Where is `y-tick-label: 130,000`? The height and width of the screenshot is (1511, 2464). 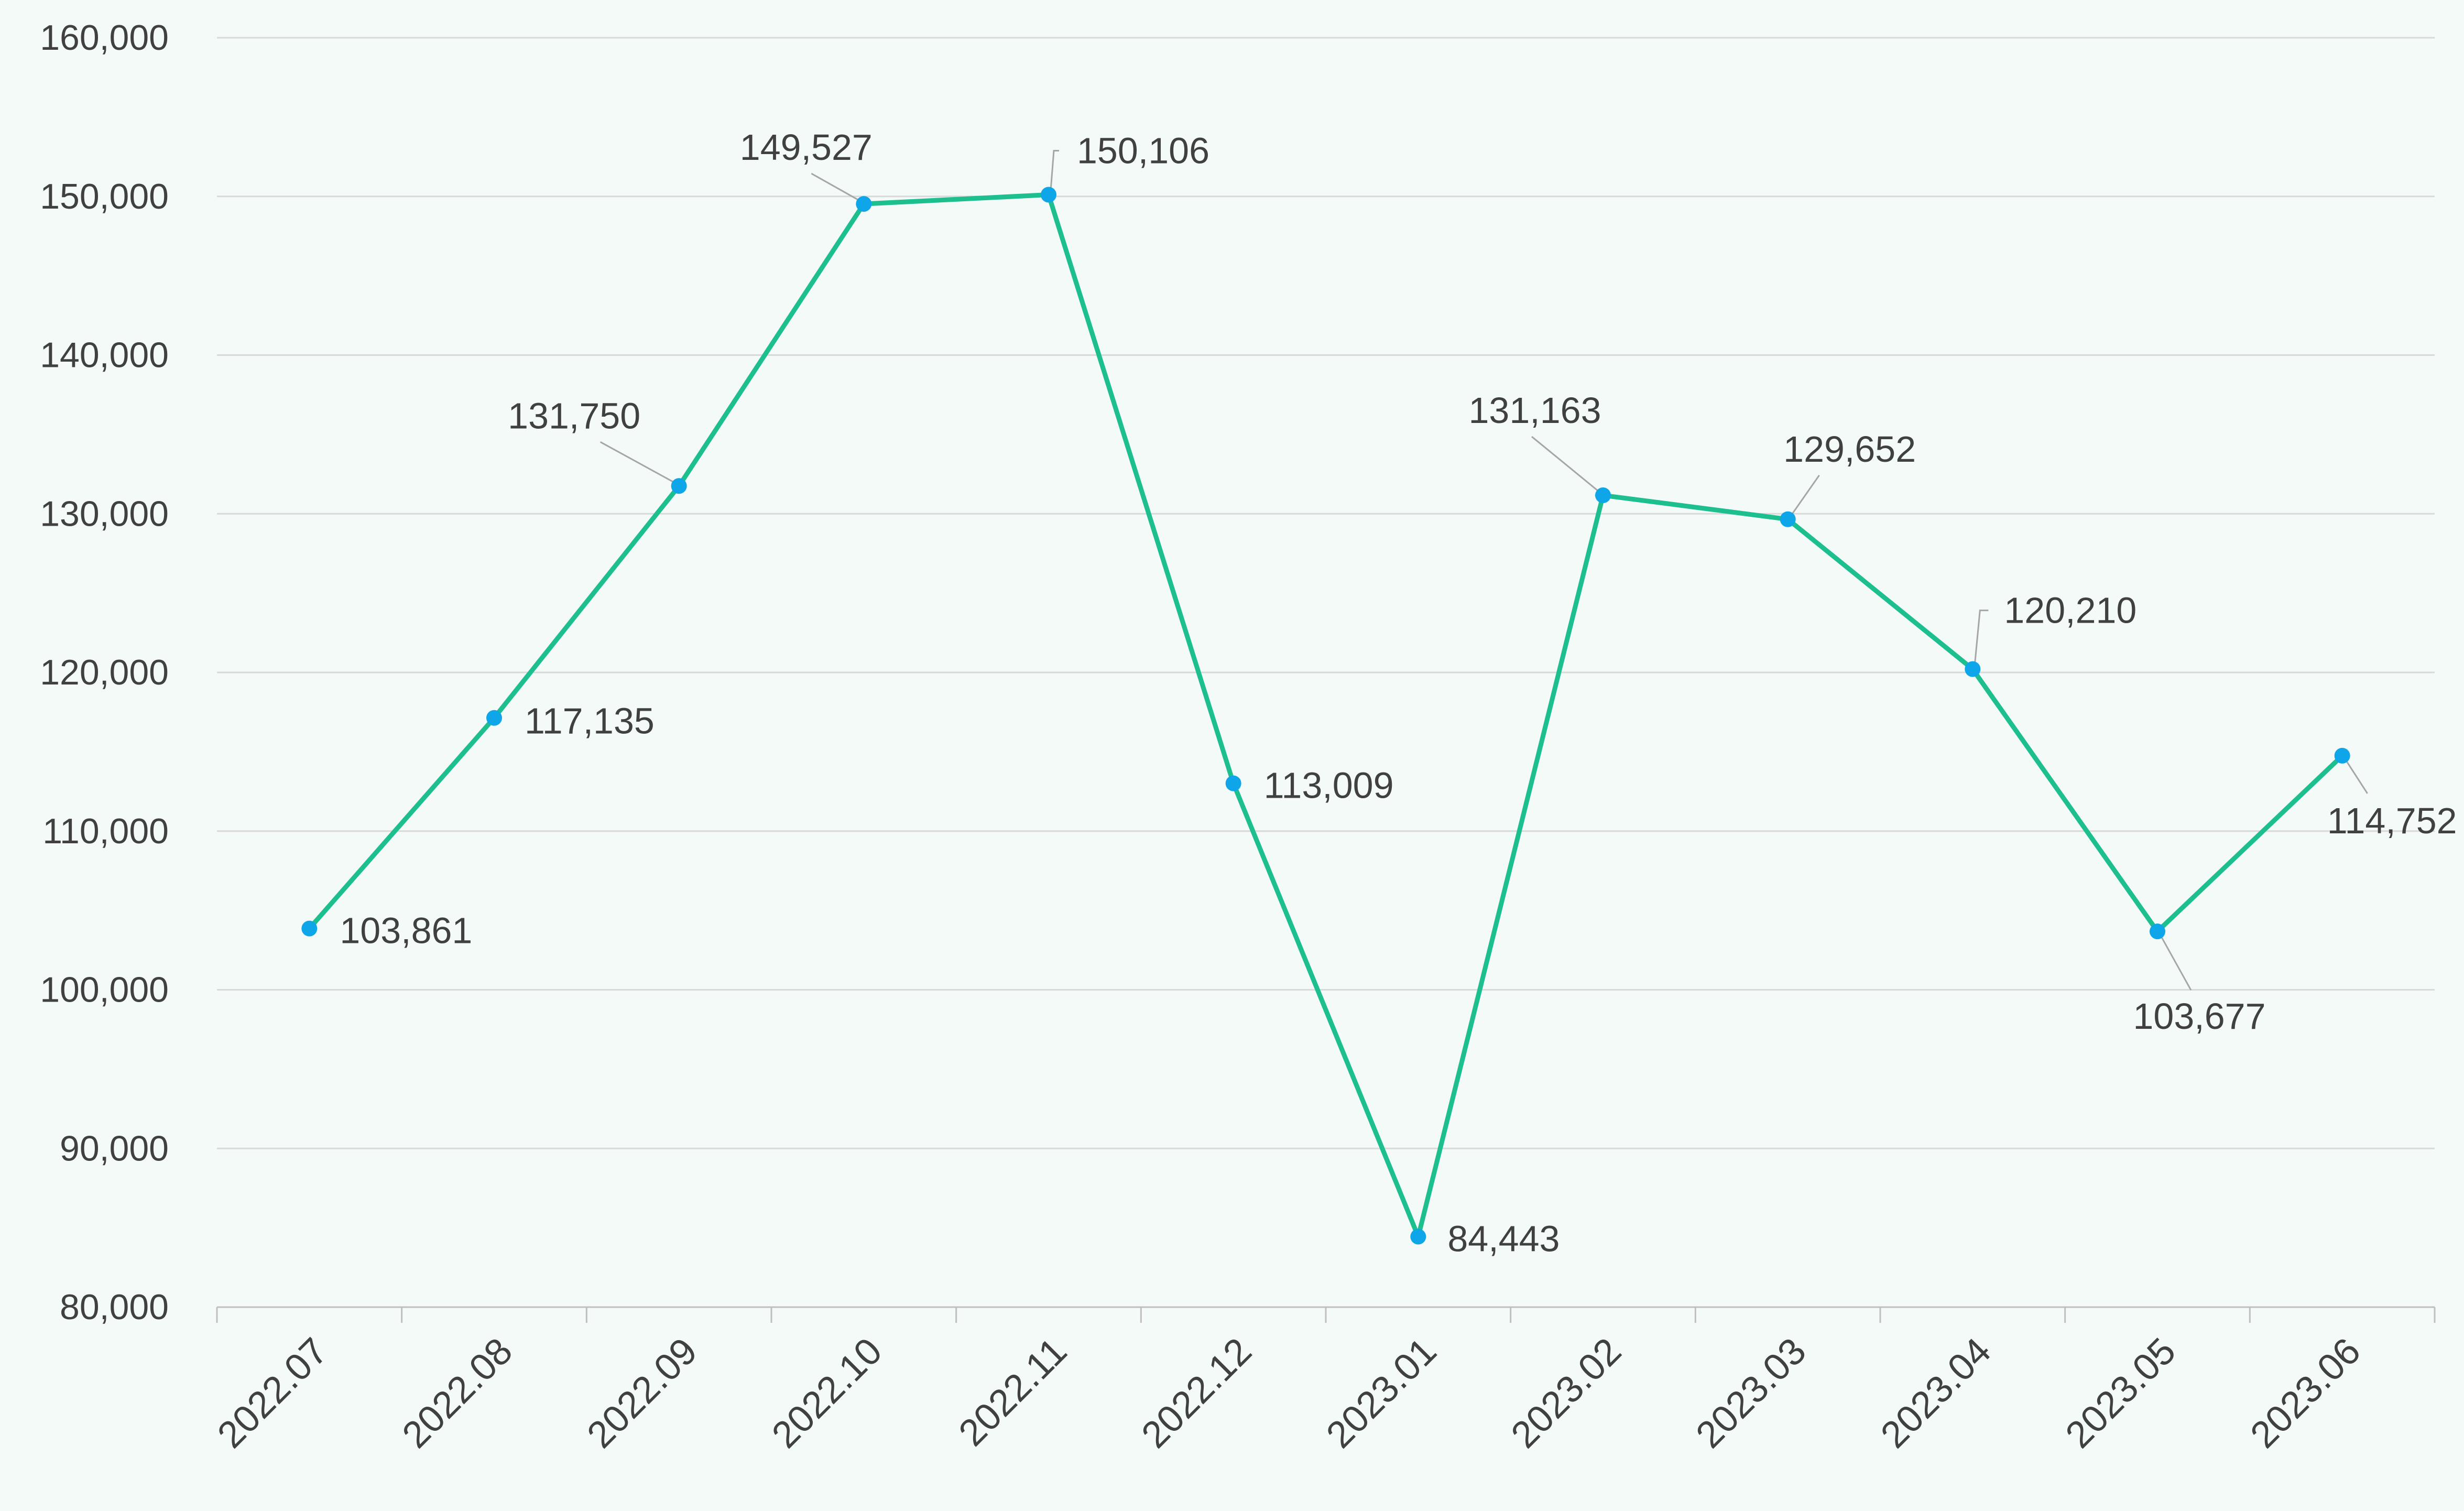
y-tick-label: 130,000 is located at coordinates (104, 514).